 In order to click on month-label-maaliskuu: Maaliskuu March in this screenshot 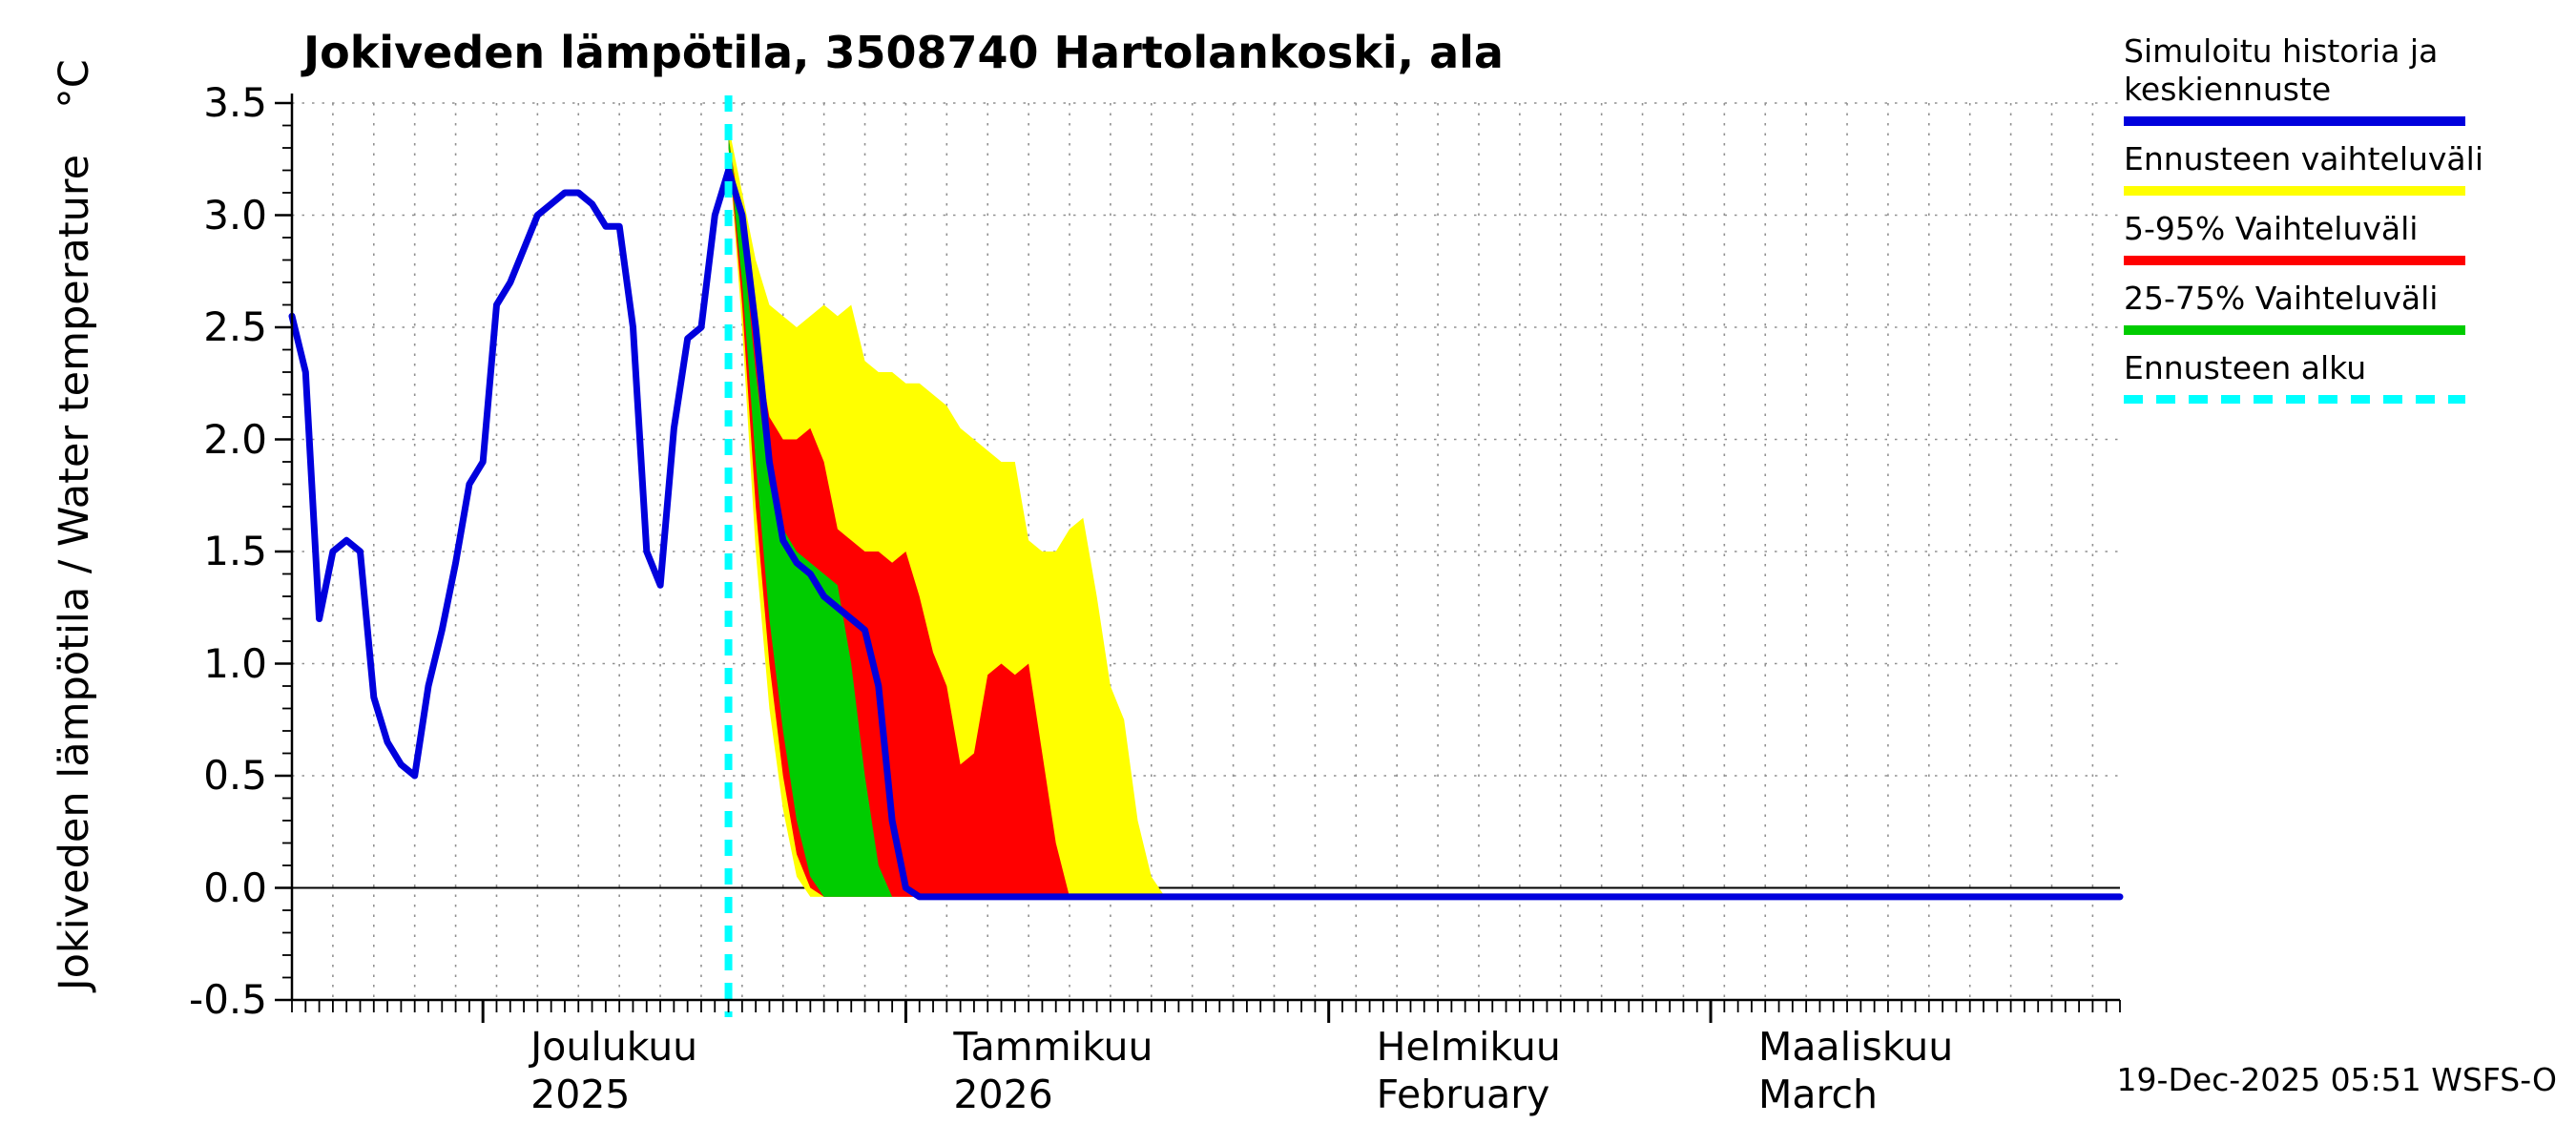, I will do `click(1855, 1070)`.